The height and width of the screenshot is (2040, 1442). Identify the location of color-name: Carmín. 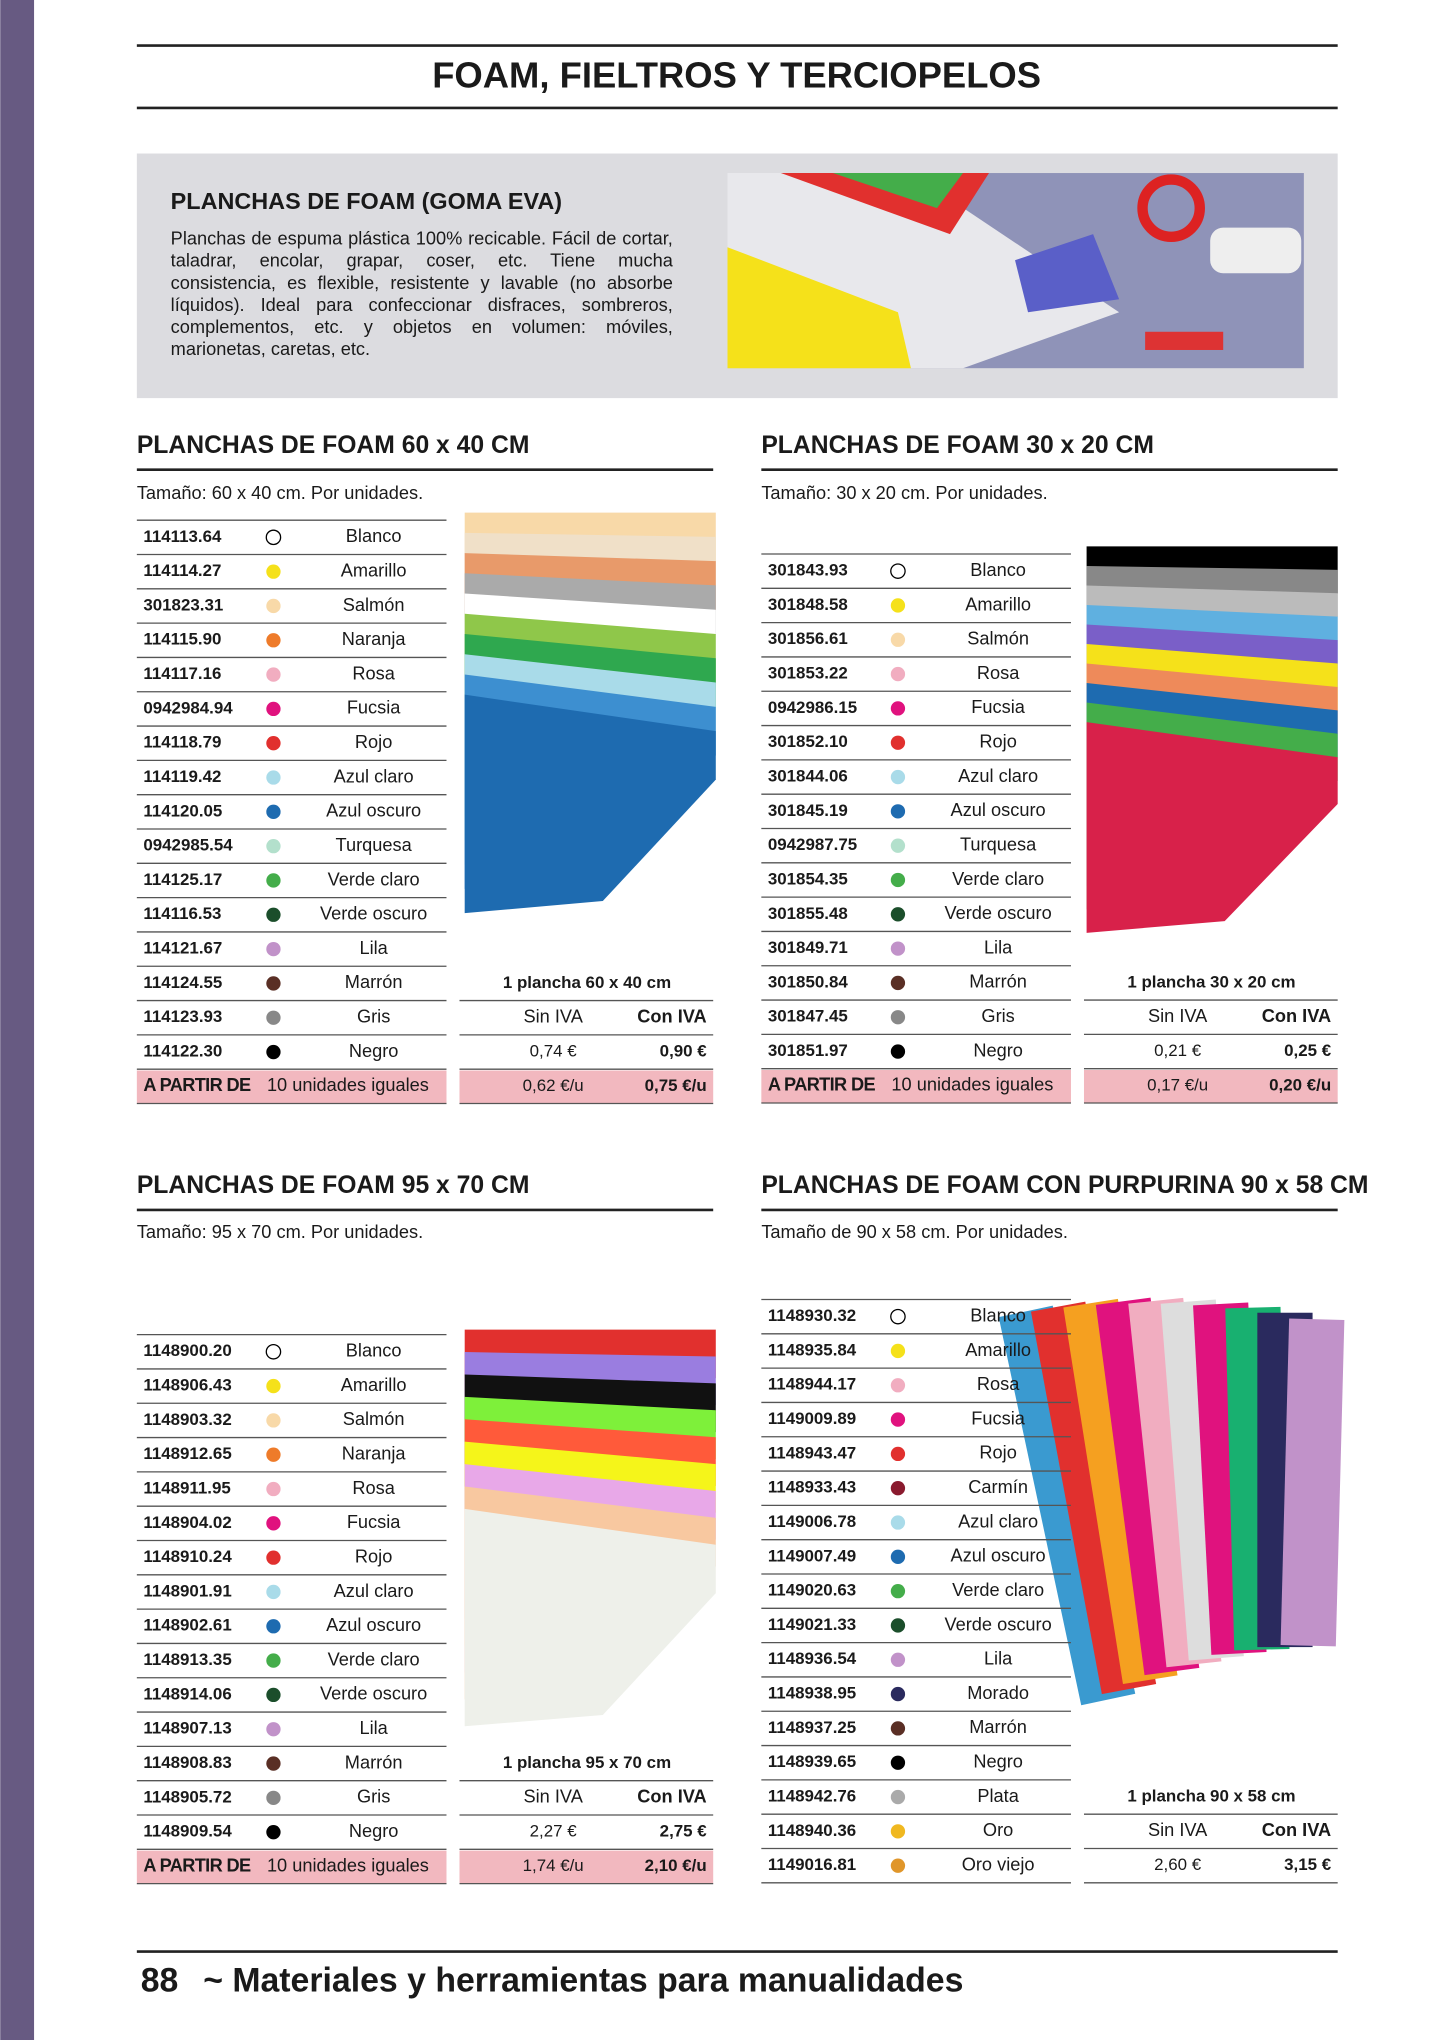
(998, 1487).